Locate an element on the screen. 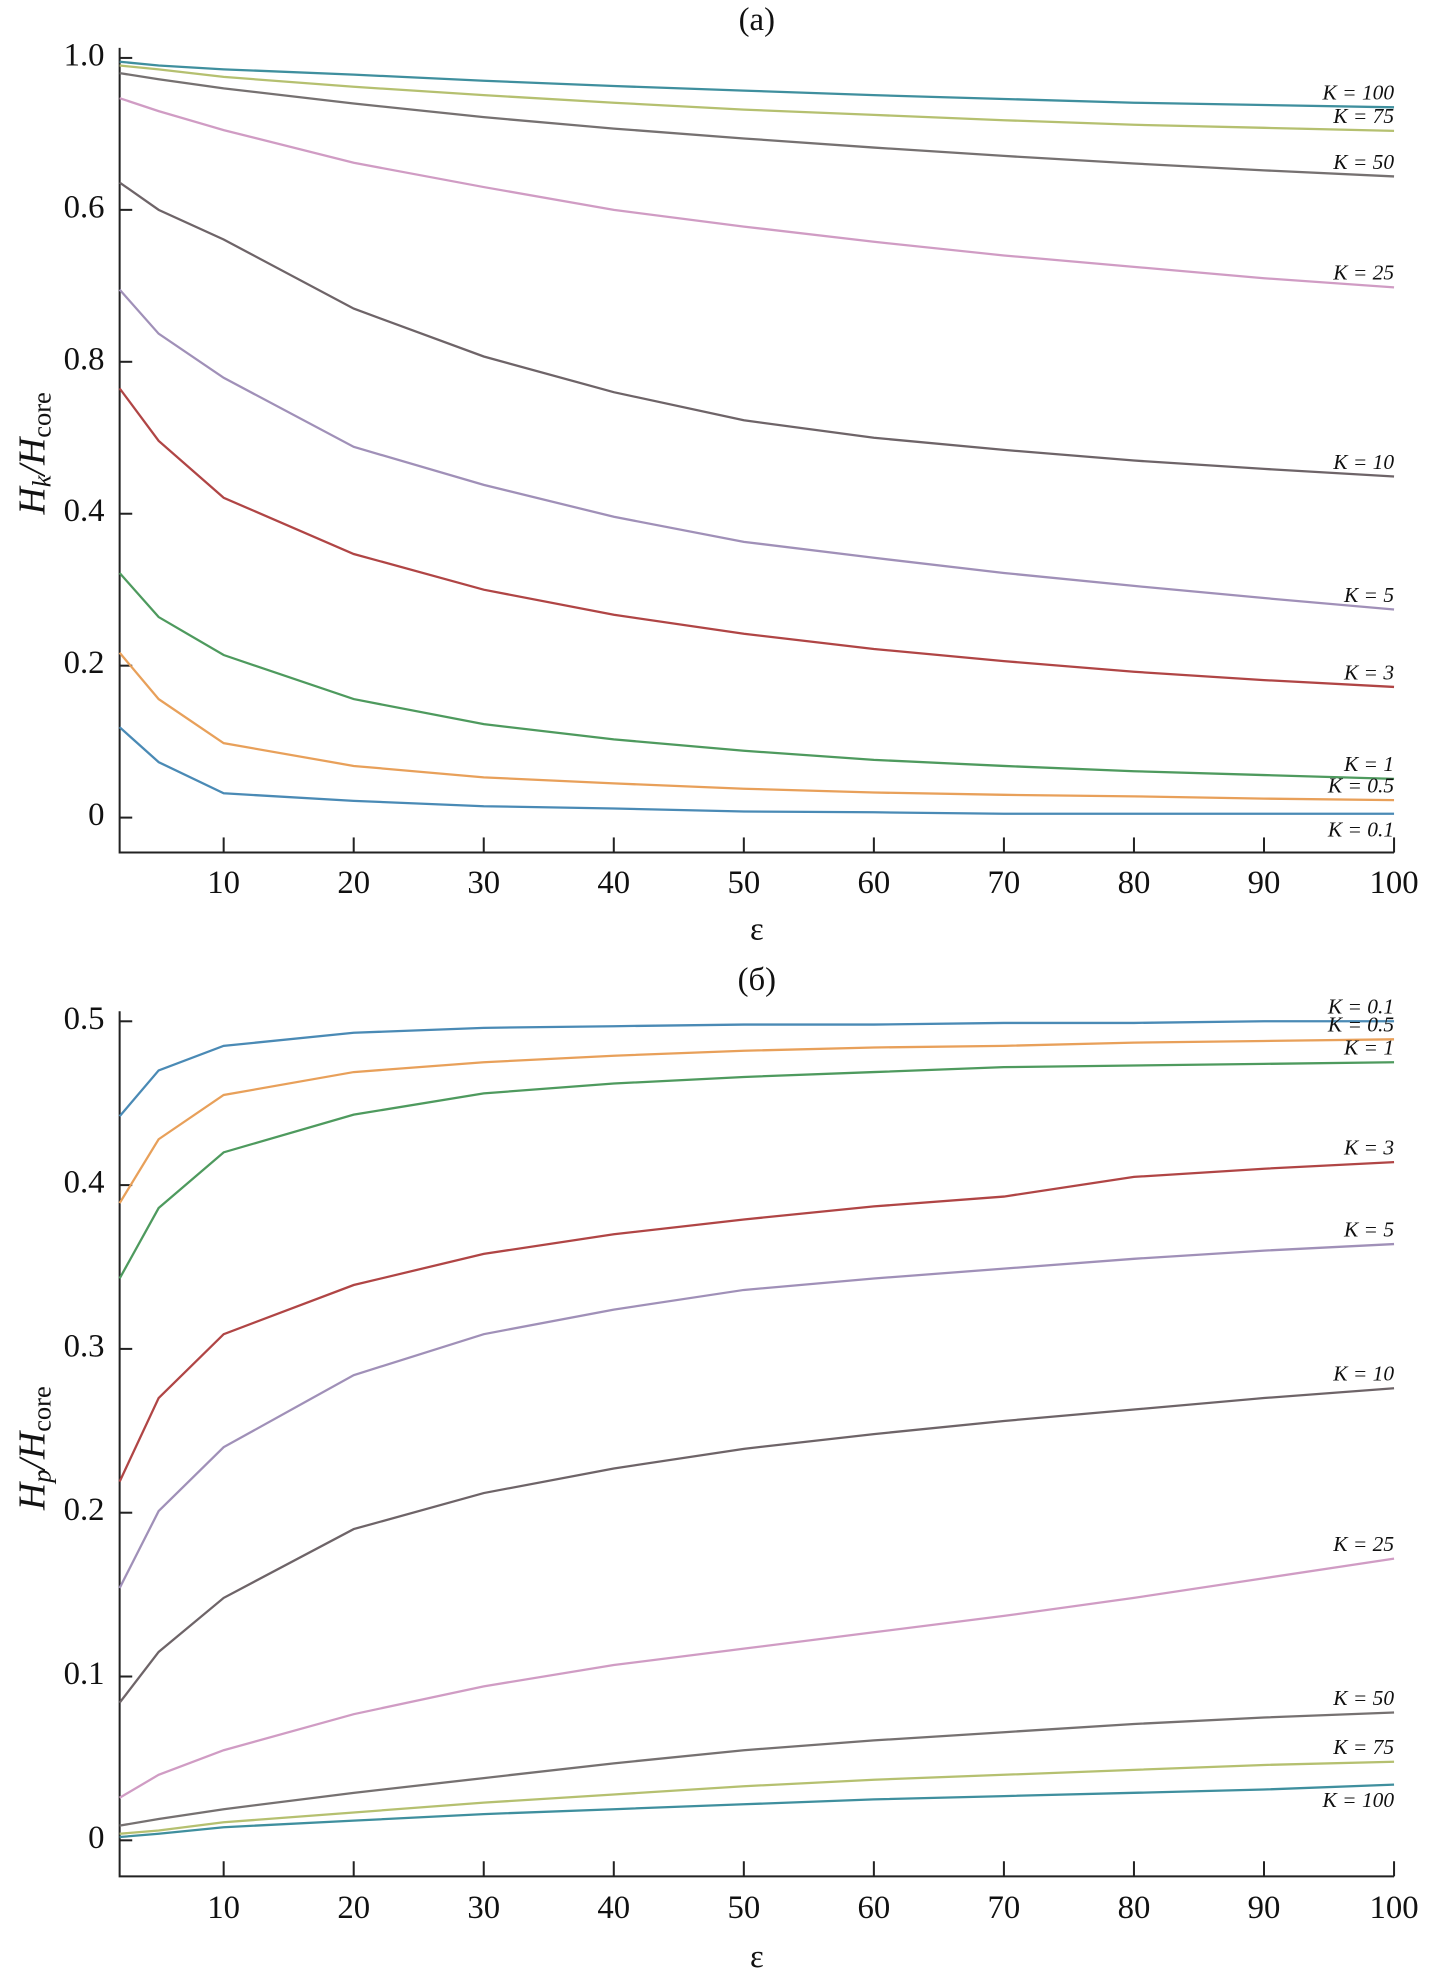 This screenshot has height=1985, width=1433. y-tick-label: 0.3 is located at coordinates (84, 1346).